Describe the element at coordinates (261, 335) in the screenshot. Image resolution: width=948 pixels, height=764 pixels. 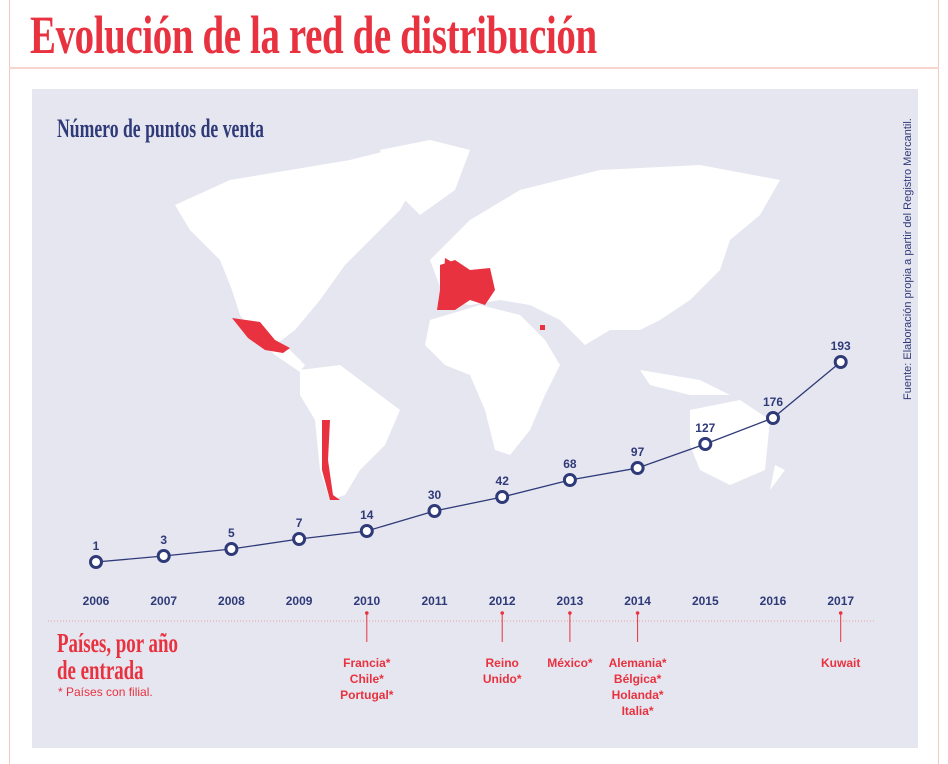
I see `map-mexico` at that location.